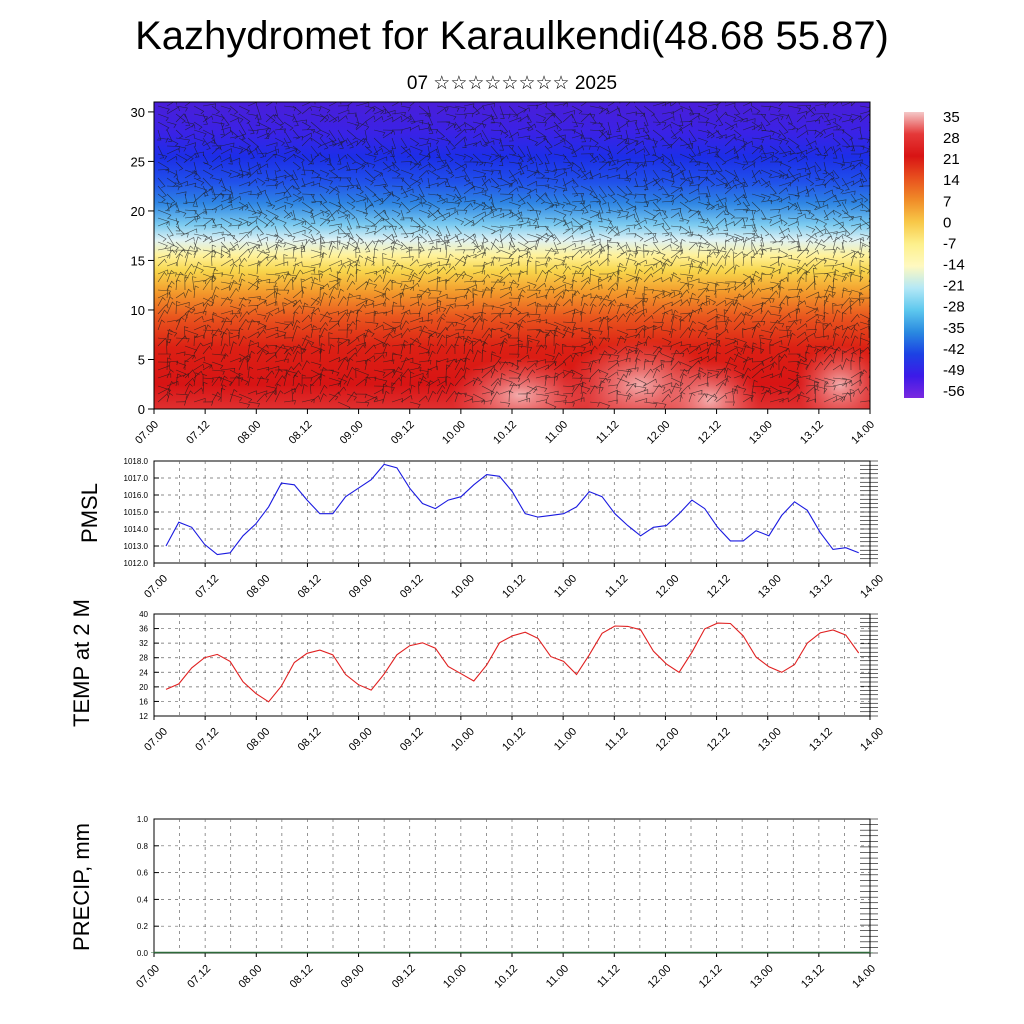 The width and height of the screenshot is (1024, 1024). I want to click on y-tick-label: 16, so click(143, 701).